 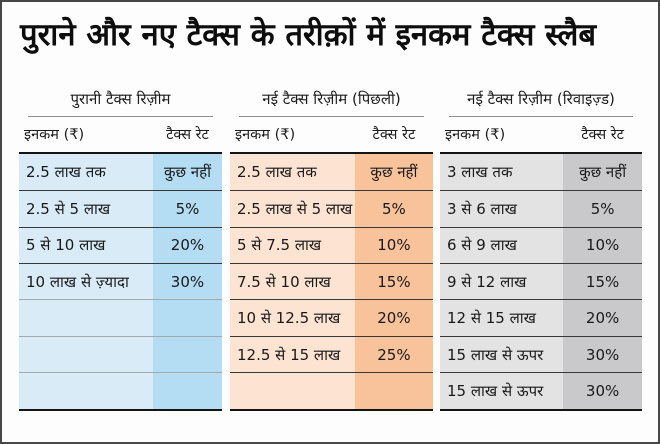 I want to click on table-row: 6 से 9 लाख 10%, so click(x=541, y=245).